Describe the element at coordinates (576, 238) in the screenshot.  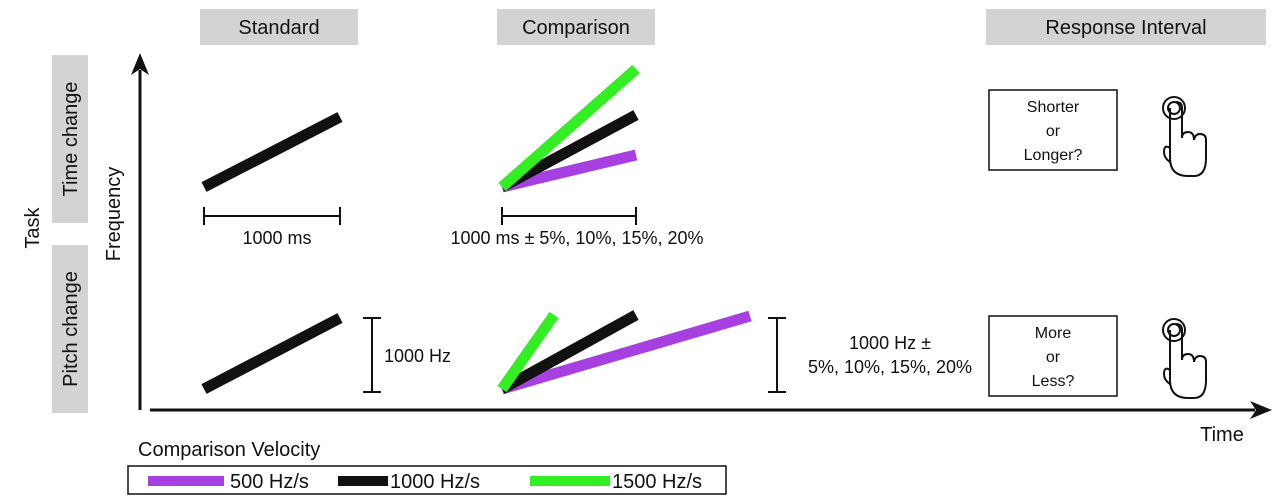
I see `time-comparison-duration-label: 1000 ms ± 5%, 10%, 15%, 20%` at that location.